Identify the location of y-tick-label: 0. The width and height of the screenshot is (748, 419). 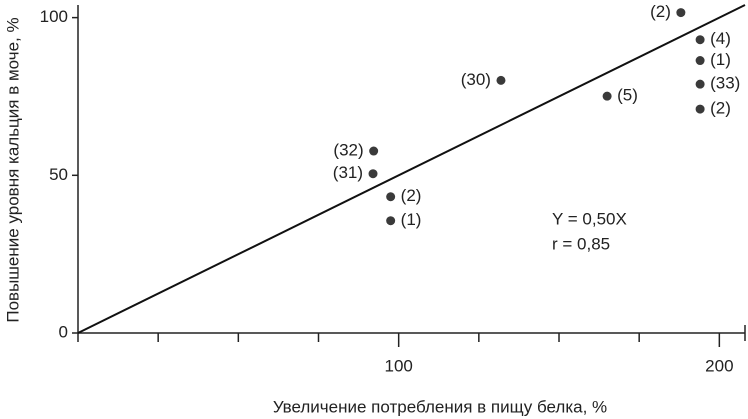
(63, 331).